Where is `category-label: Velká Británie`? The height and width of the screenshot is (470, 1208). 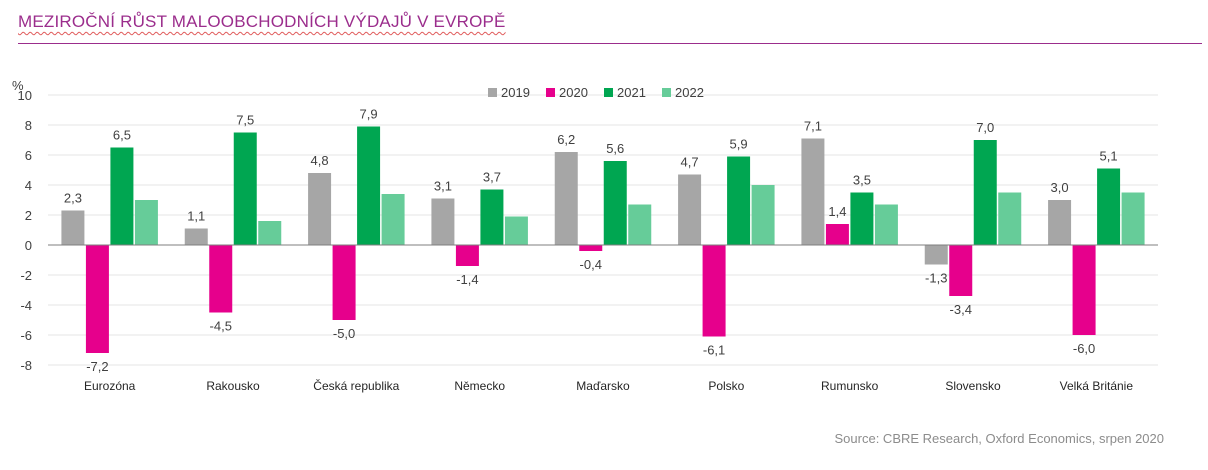
category-label: Velká Británie is located at coordinates (1097, 386).